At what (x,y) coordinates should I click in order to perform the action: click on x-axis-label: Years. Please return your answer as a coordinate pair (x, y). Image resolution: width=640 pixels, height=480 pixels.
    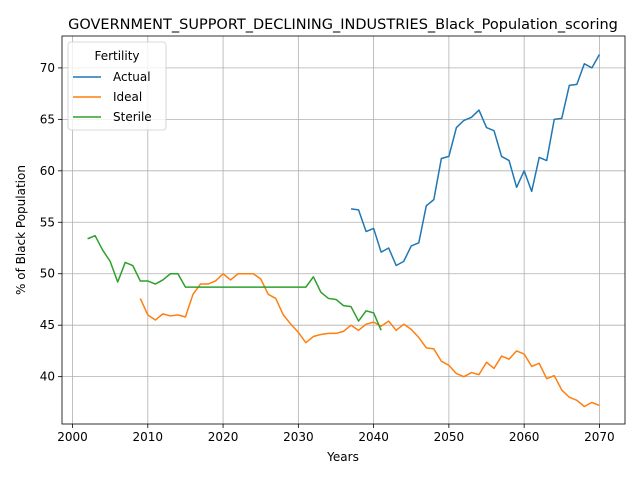
    Looking at the image, I should click on (342, 457).